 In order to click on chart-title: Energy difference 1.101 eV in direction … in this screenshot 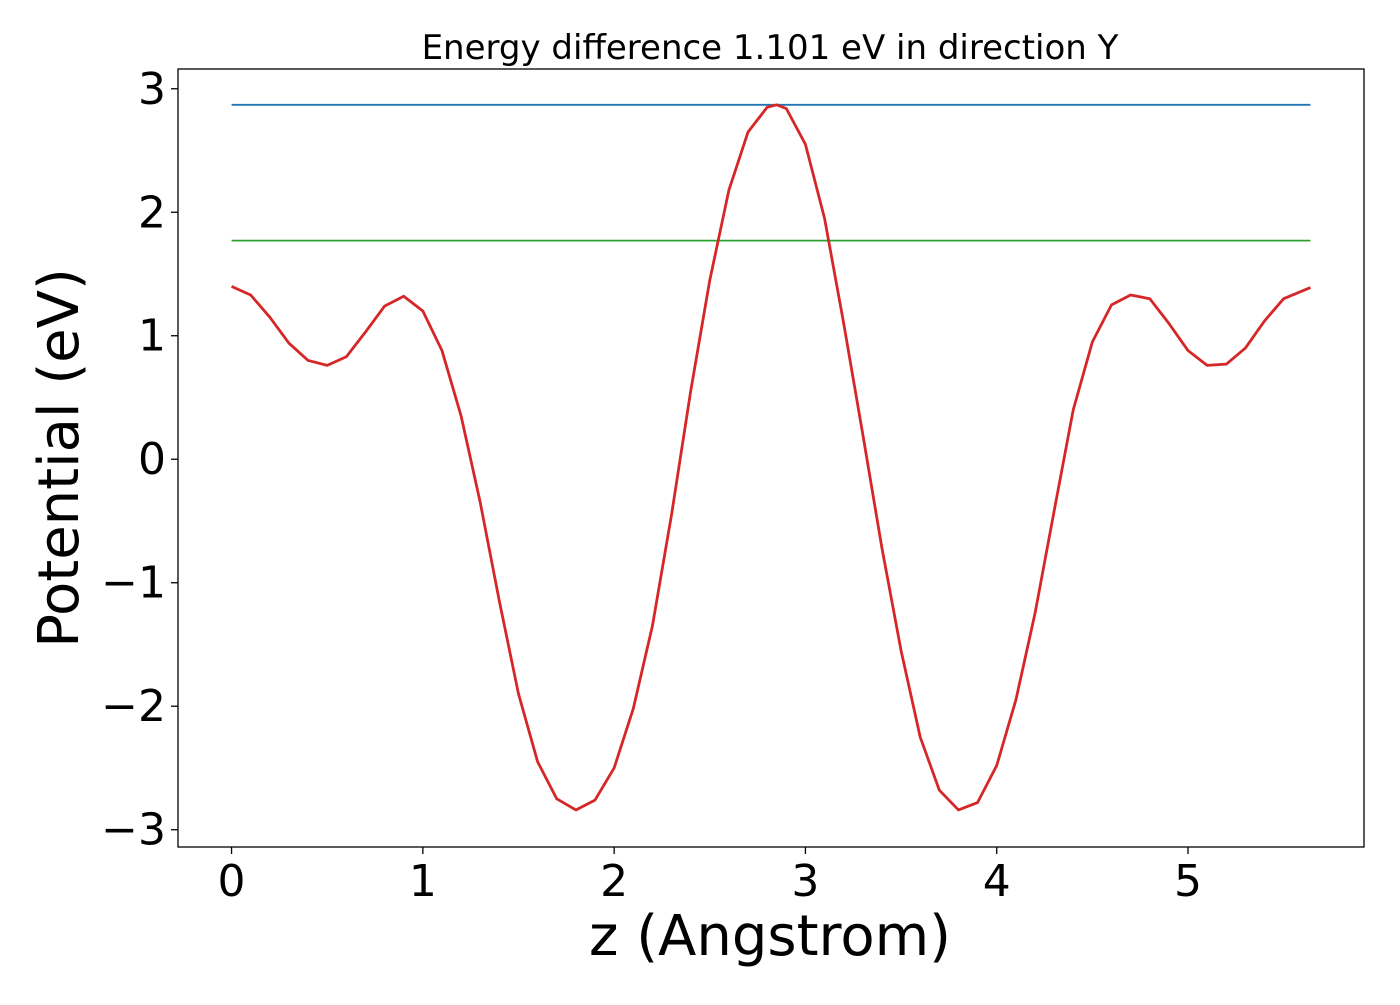, I will do `click(770, 48)`.